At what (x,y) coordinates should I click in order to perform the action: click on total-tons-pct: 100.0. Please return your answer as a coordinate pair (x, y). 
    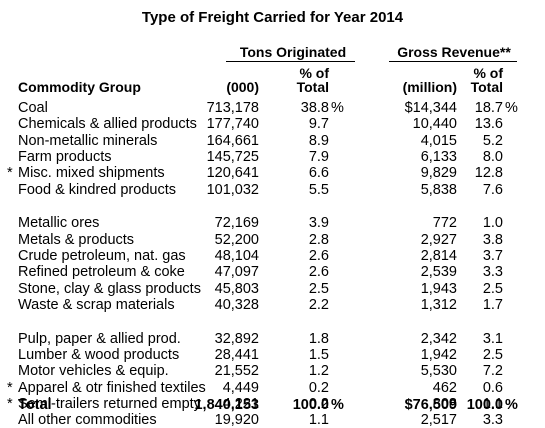
    Looking at the image, I should click on (310, 405).